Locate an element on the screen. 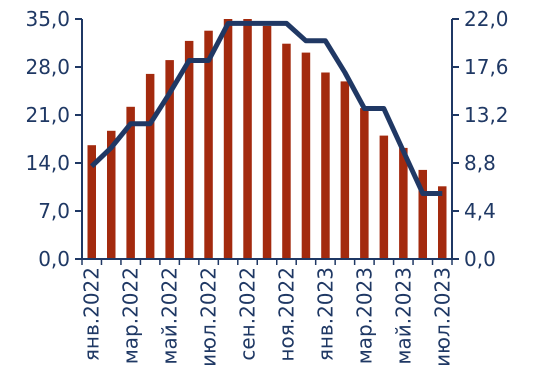 The image size is (539, 388). x-tick-label: июл.2022 is located at coordinates (209, 317).